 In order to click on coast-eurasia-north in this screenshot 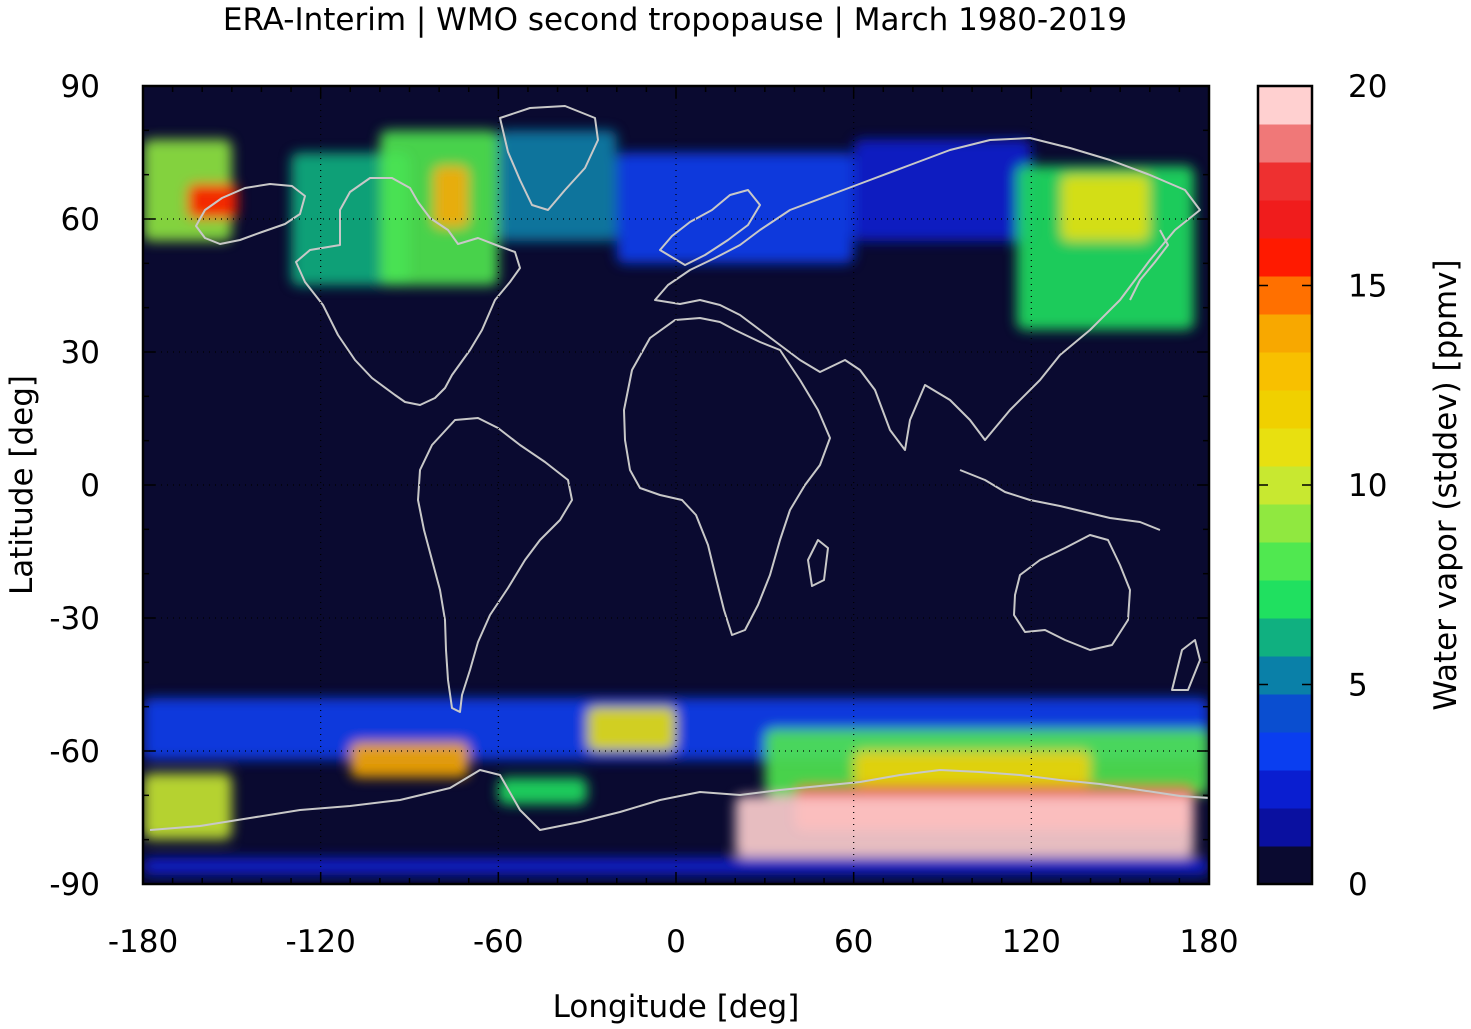, I will do `click(927, 294)`.